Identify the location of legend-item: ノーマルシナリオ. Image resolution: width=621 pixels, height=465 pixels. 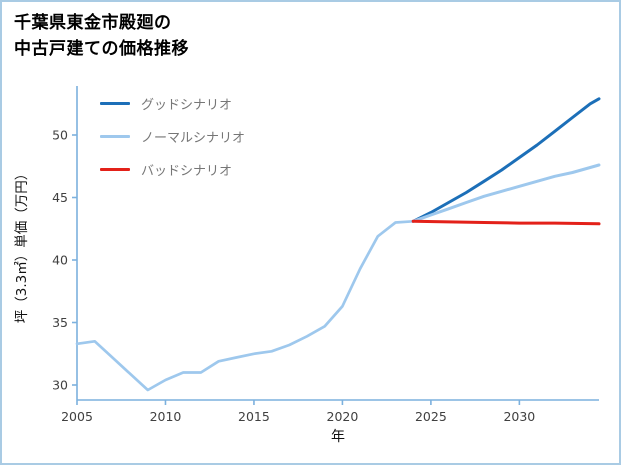
(172, 136).